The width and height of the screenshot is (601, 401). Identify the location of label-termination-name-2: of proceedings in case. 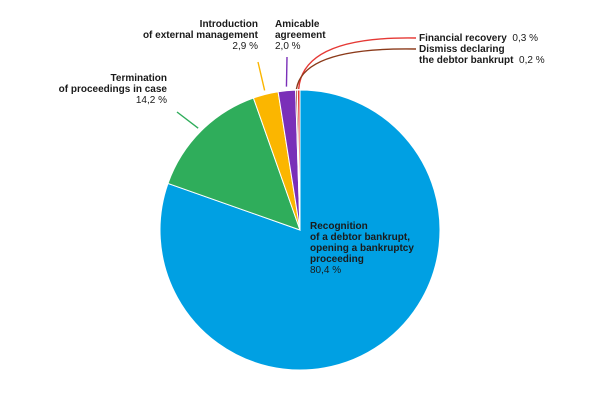
(112, 89).